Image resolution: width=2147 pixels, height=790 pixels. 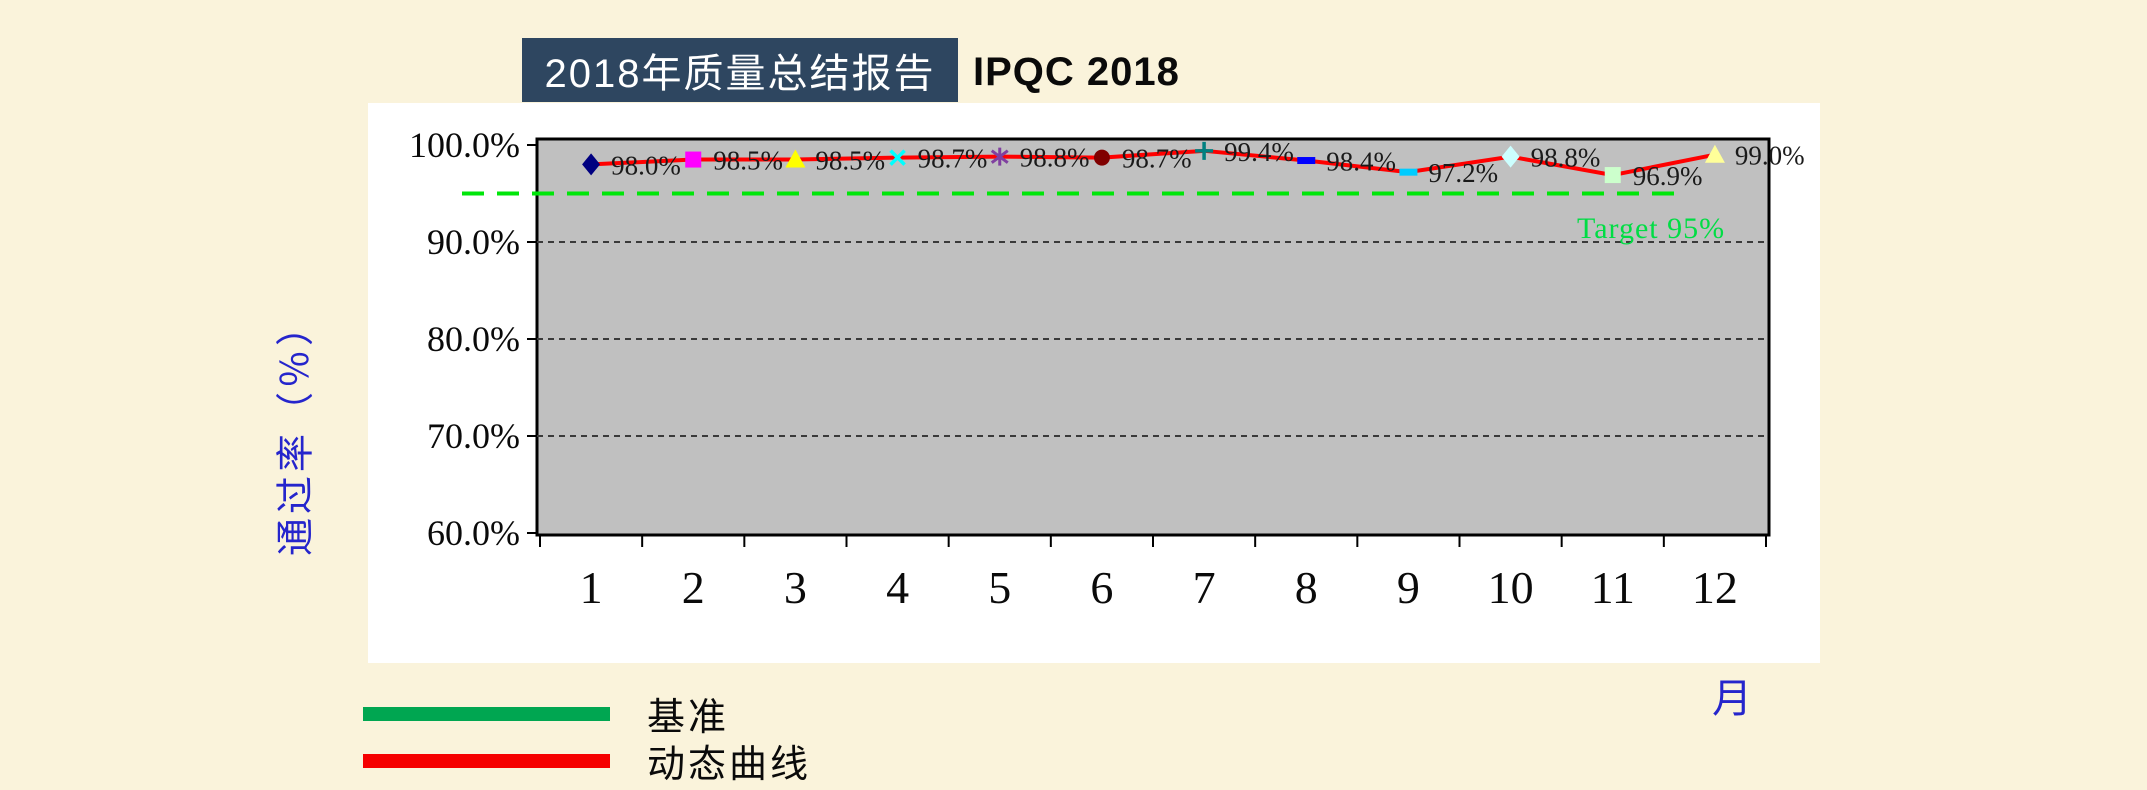 What do you see at coordinates (1668, 176) in the screenshot?
I see `data-label: 96.9%` at bounding box center [1668, 176].